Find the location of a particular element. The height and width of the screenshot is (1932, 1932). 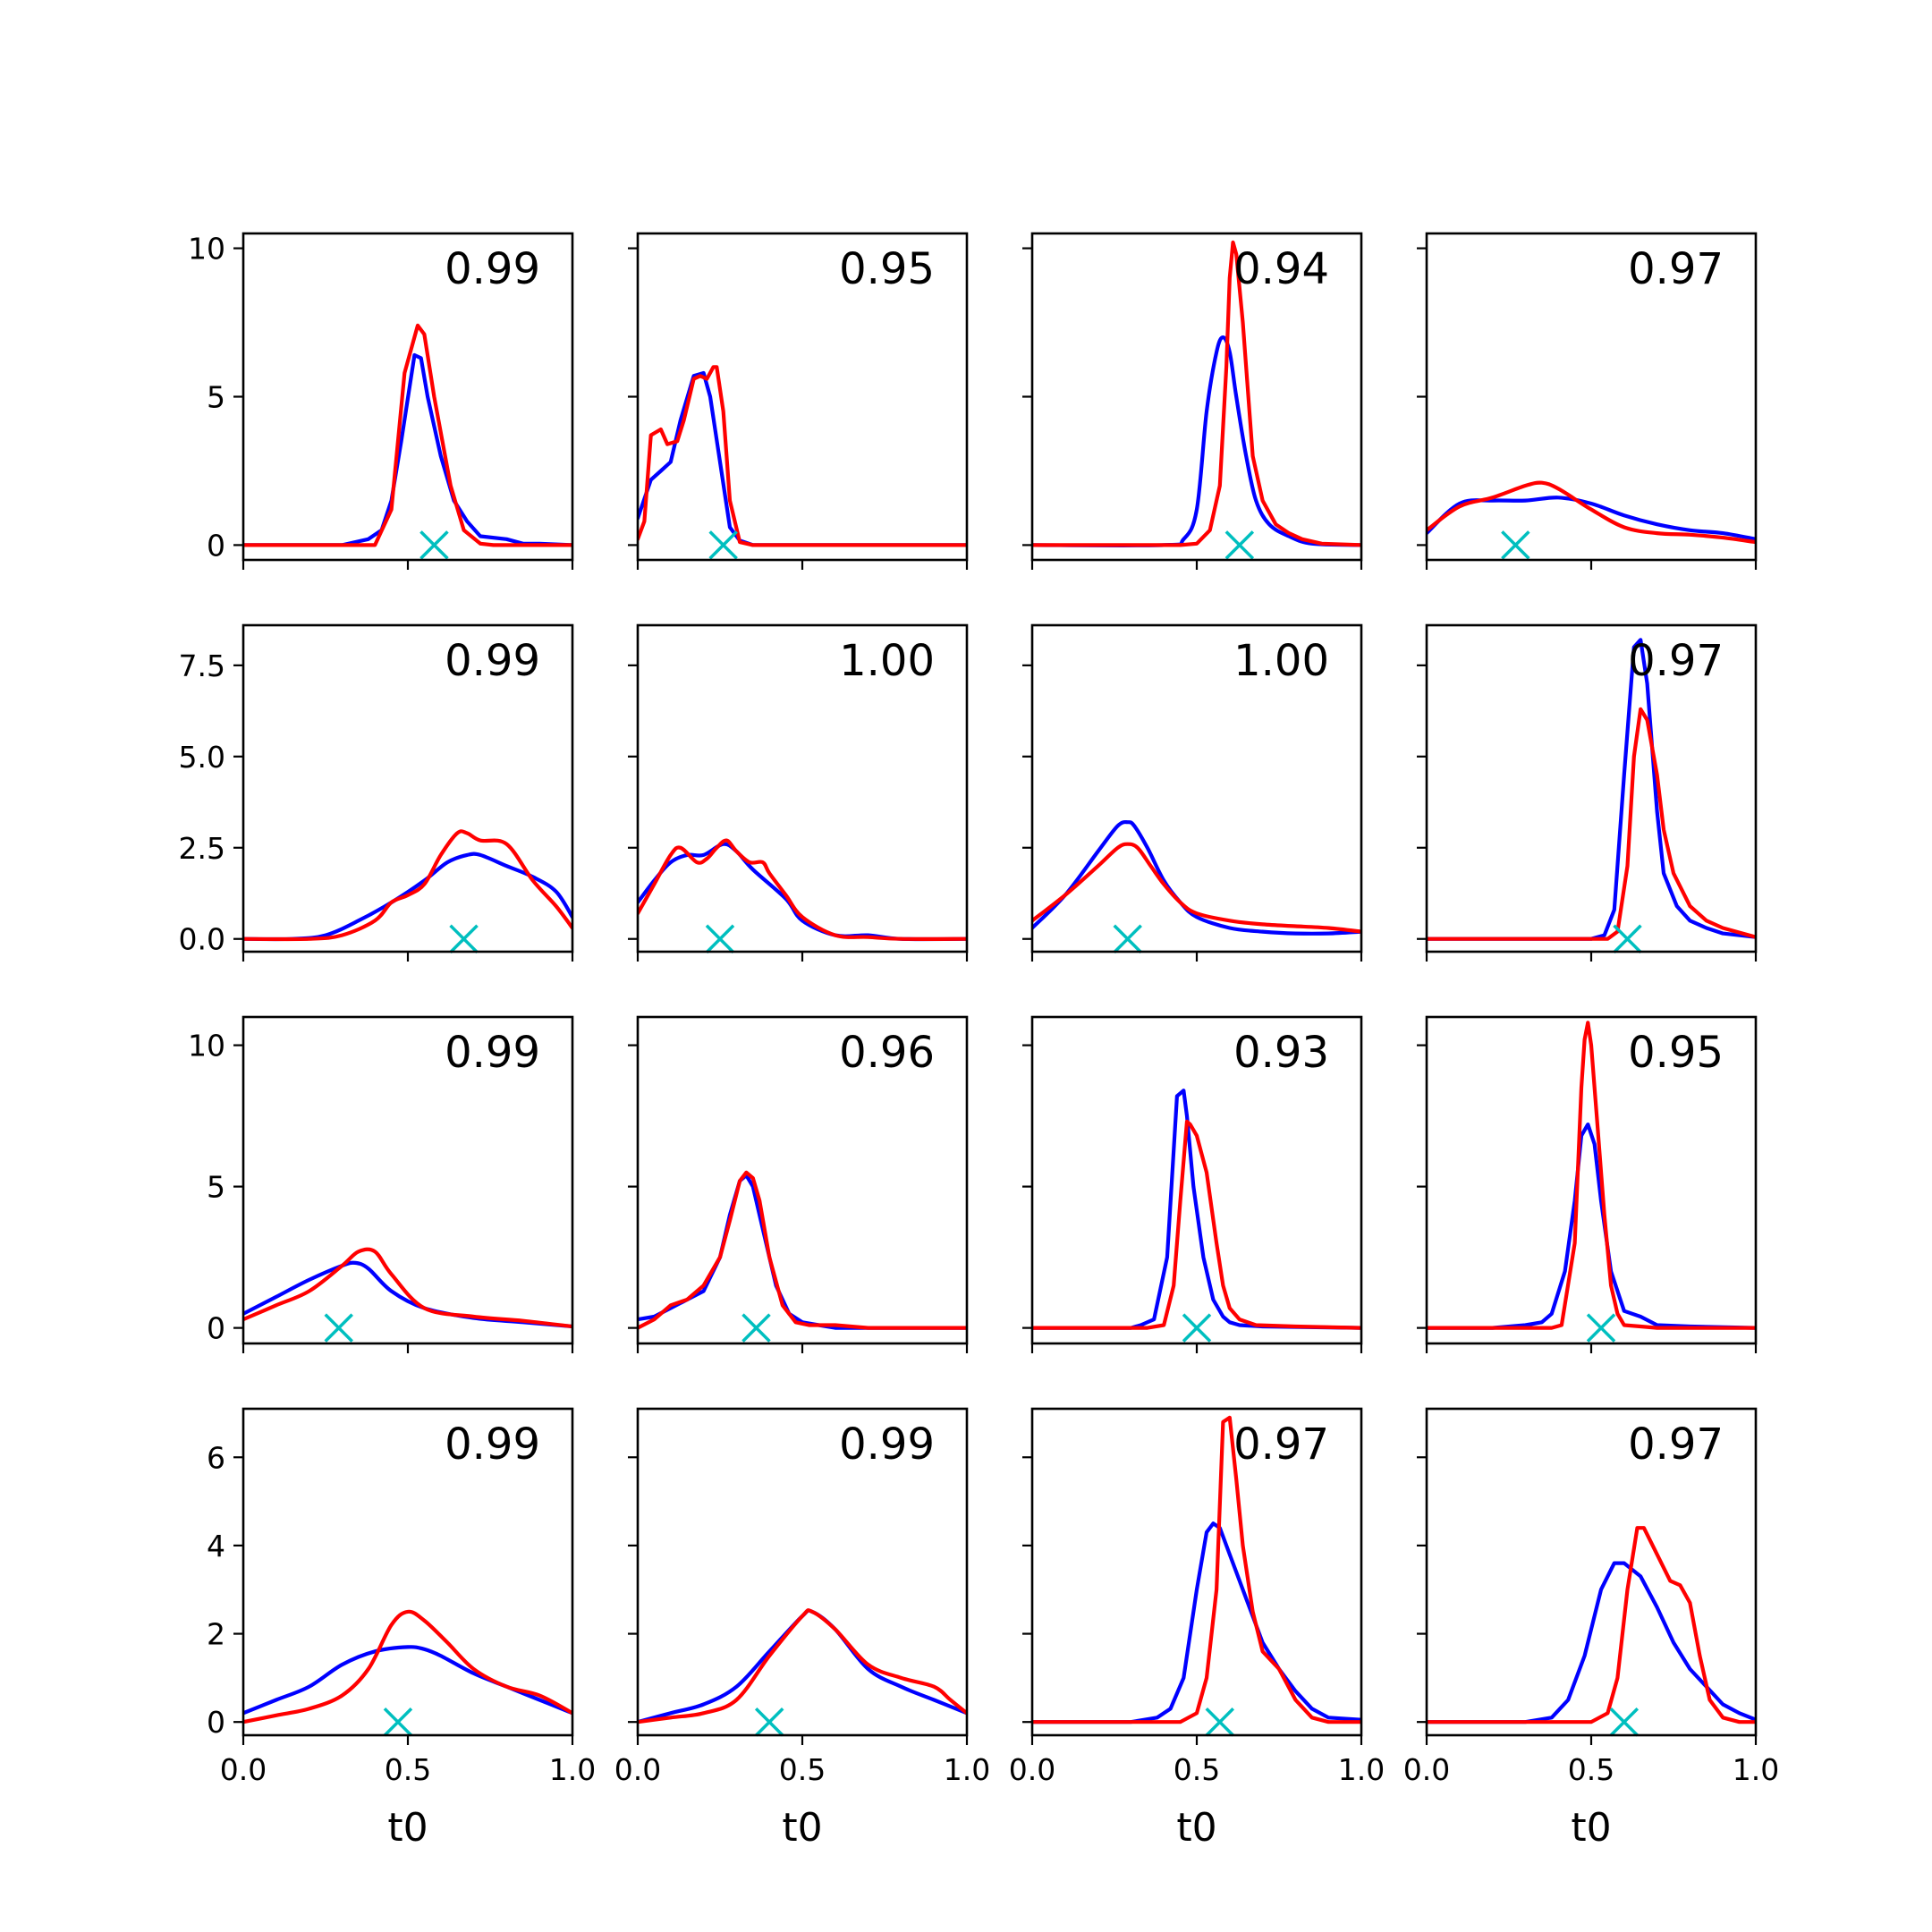

subplot-r3-c4: 0.95 is located at coordinates (1587, 1184).